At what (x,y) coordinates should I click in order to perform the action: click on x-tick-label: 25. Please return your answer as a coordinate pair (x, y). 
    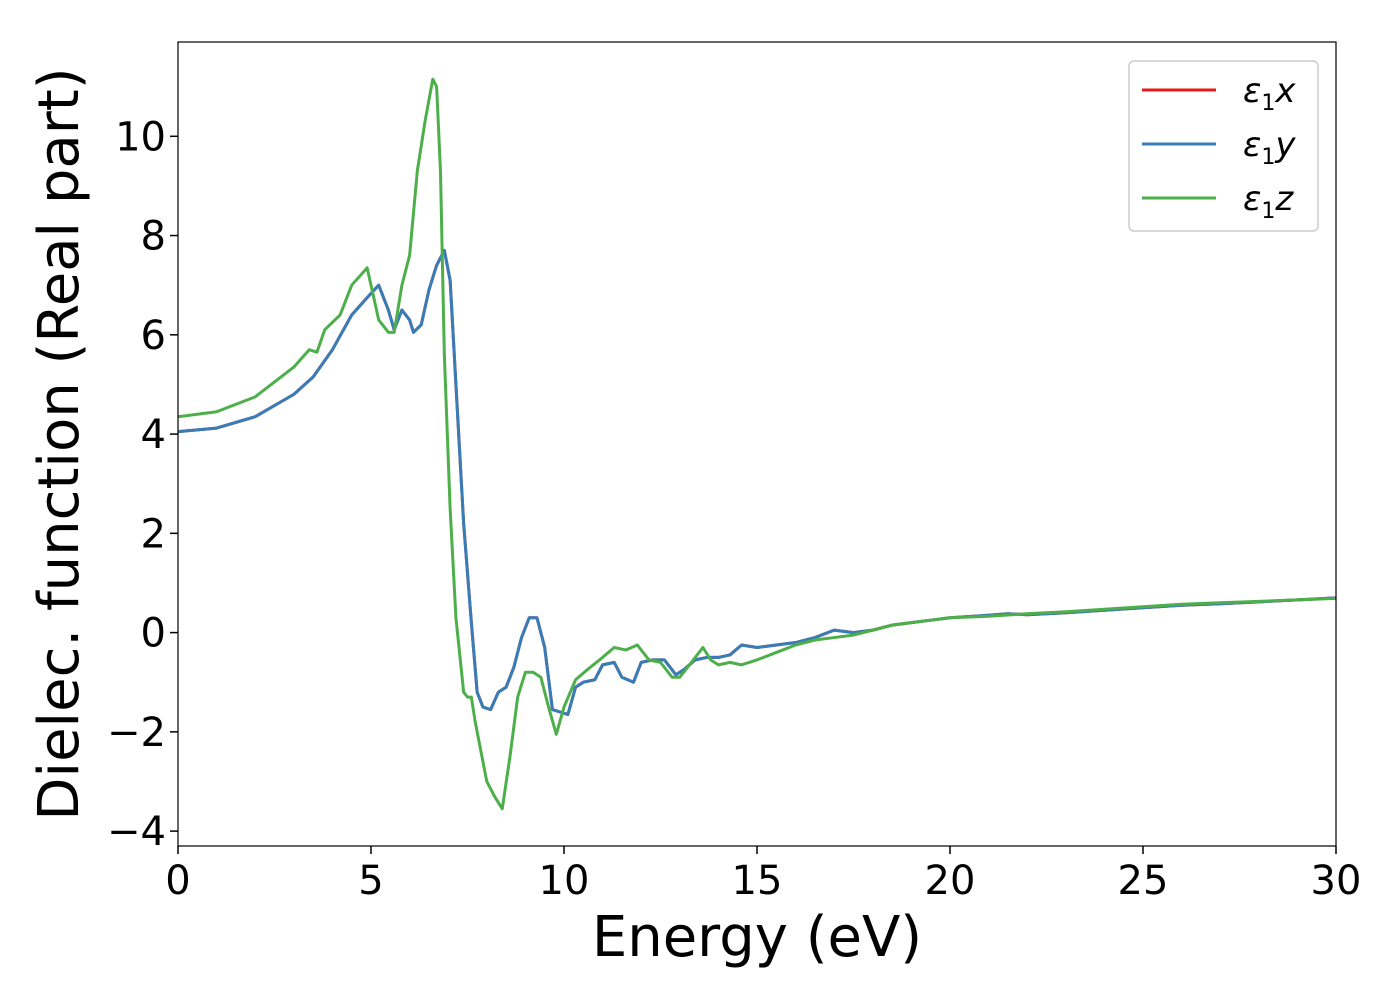
    Looking at the image, I should click on (1143, 881).